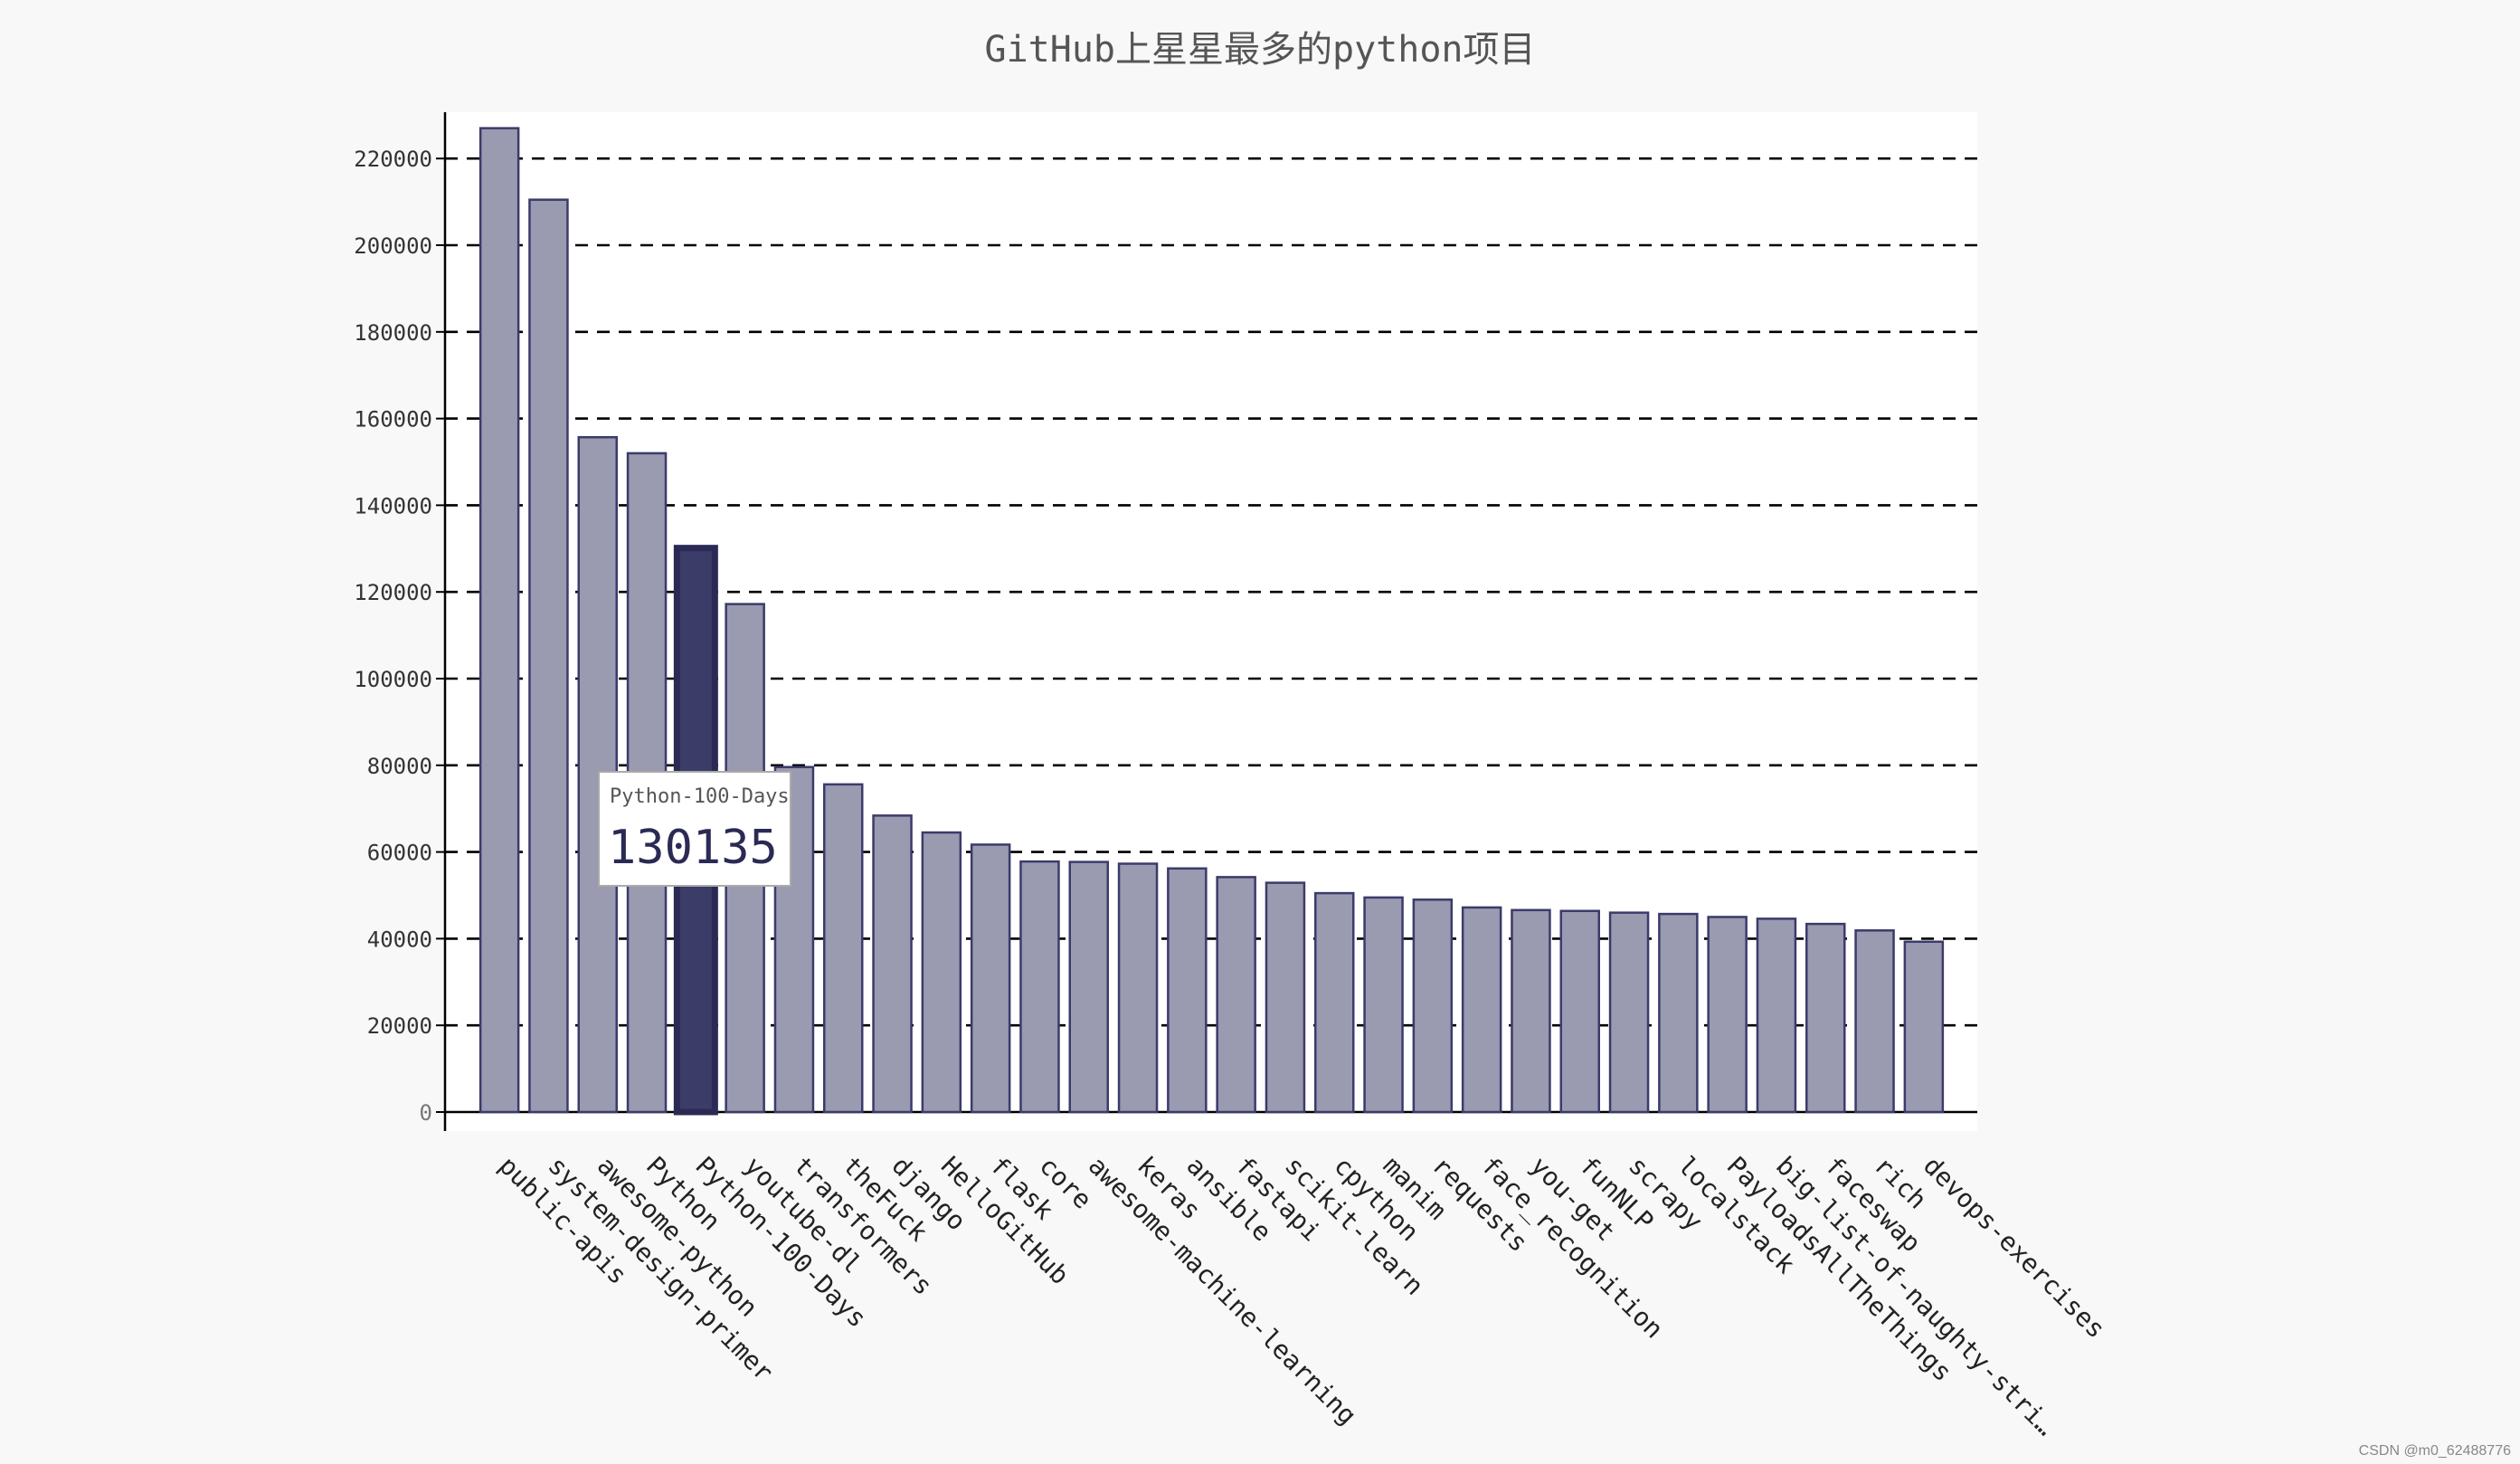 This screenshot has width=2520, height=1464. Describe the element at coordinates (991, 978) in the screenshot. I see `bar-flask` at that location.